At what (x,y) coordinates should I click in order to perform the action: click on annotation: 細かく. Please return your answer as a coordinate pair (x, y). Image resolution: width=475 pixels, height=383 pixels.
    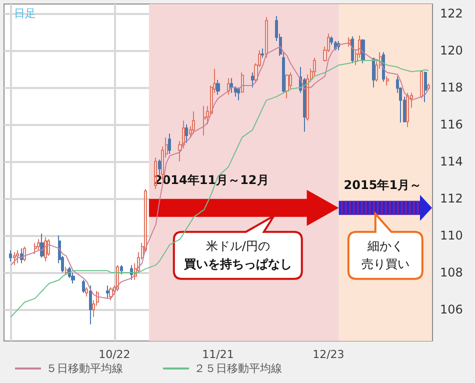
    Looking at the image, I should click on (385, 245).